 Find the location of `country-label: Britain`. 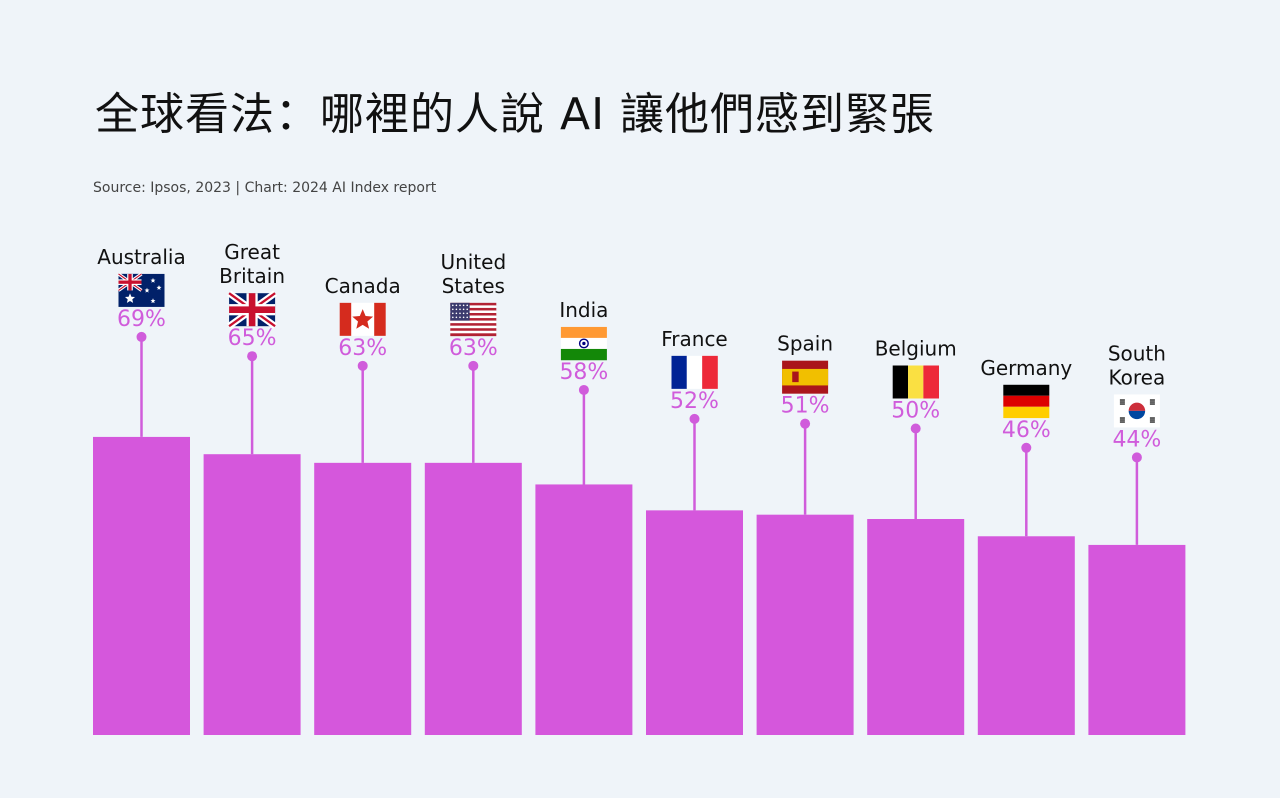

country-label: Britain is located at coordinates (252, 276).